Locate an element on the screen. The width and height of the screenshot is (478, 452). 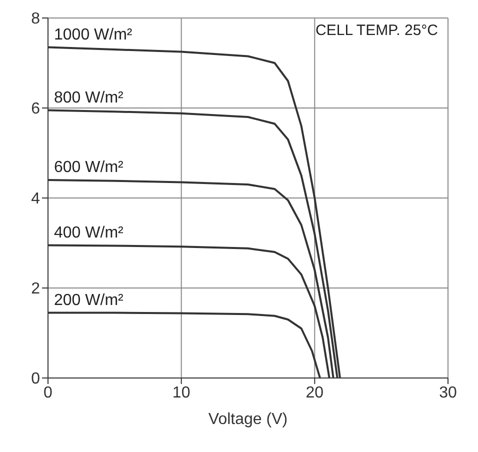
x-axis-title: Voltage (V) is located at coordinates (248, 419).